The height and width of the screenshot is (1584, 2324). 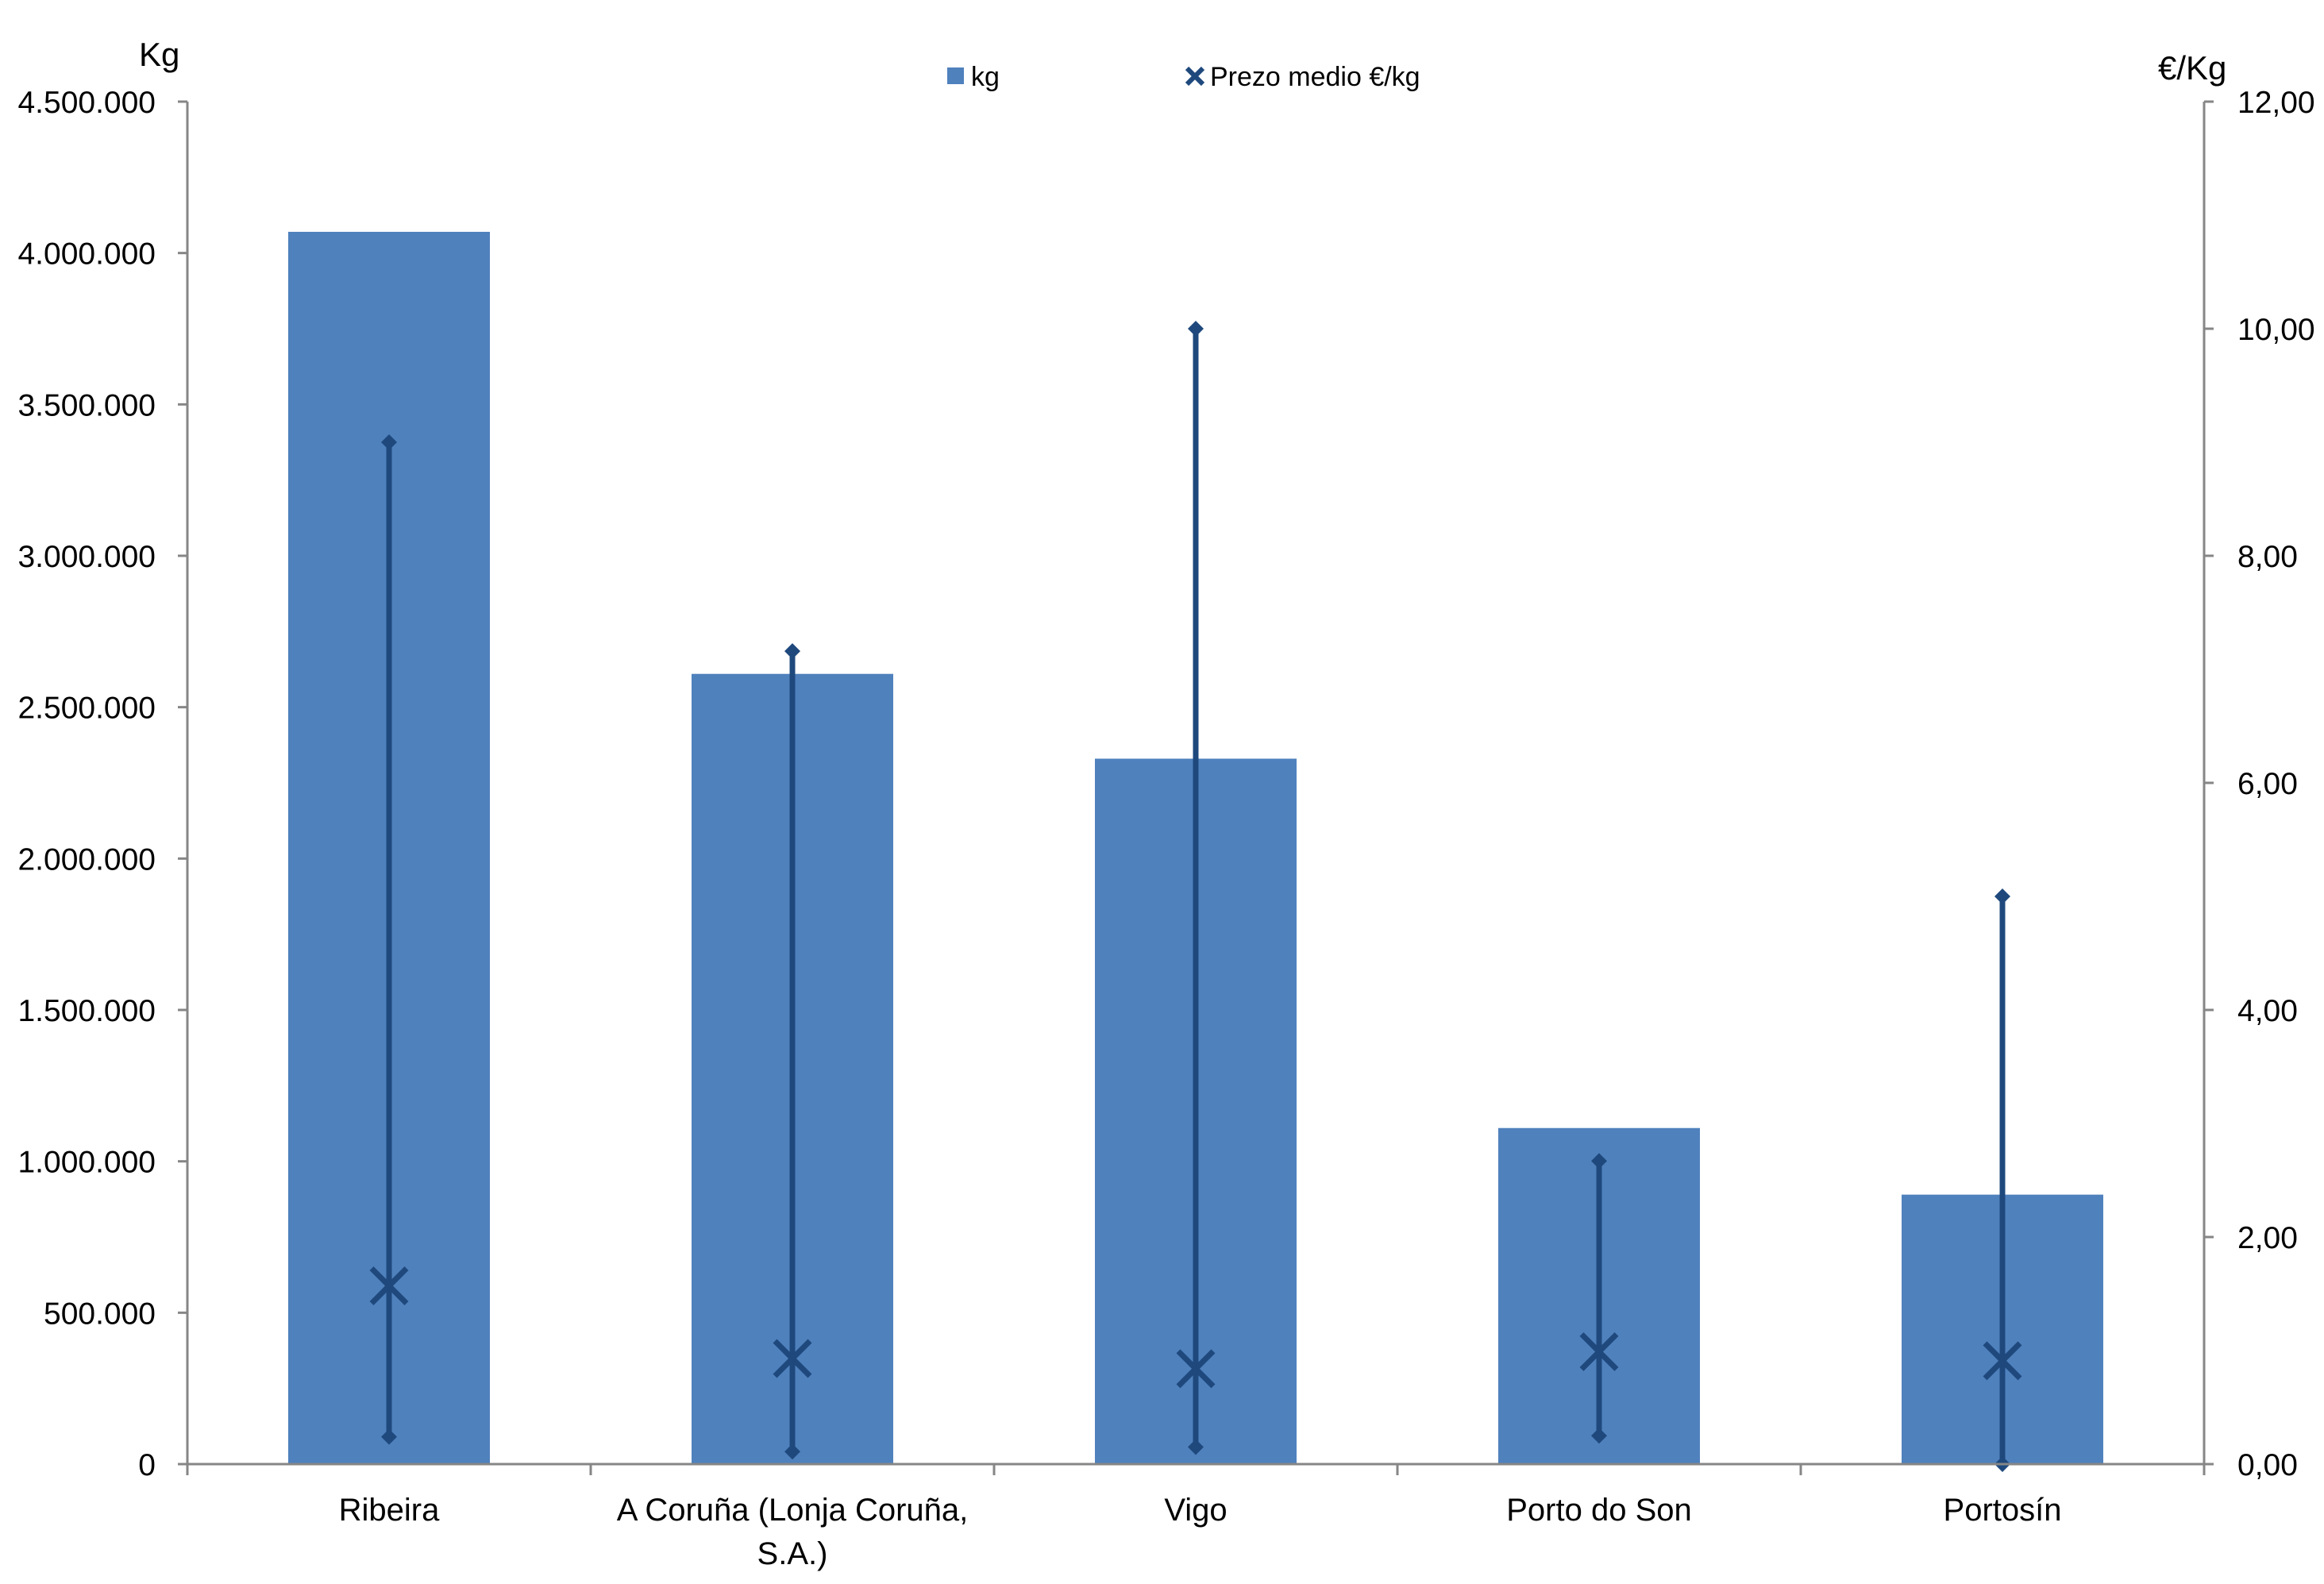 What do you see at coordinates (2267, 784) in the screenshot?
I see `right-tick-label-3: 6,00` at bounding box center [2267, 784].